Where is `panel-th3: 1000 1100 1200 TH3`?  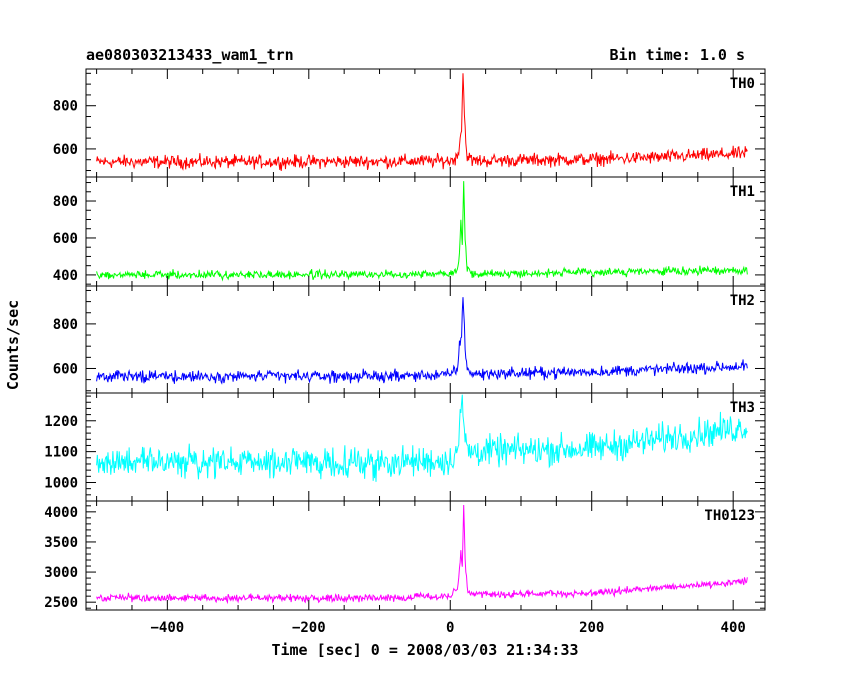 panel-th3: 1000 1100 1200 TH3 is located at coordinates (405, 447).